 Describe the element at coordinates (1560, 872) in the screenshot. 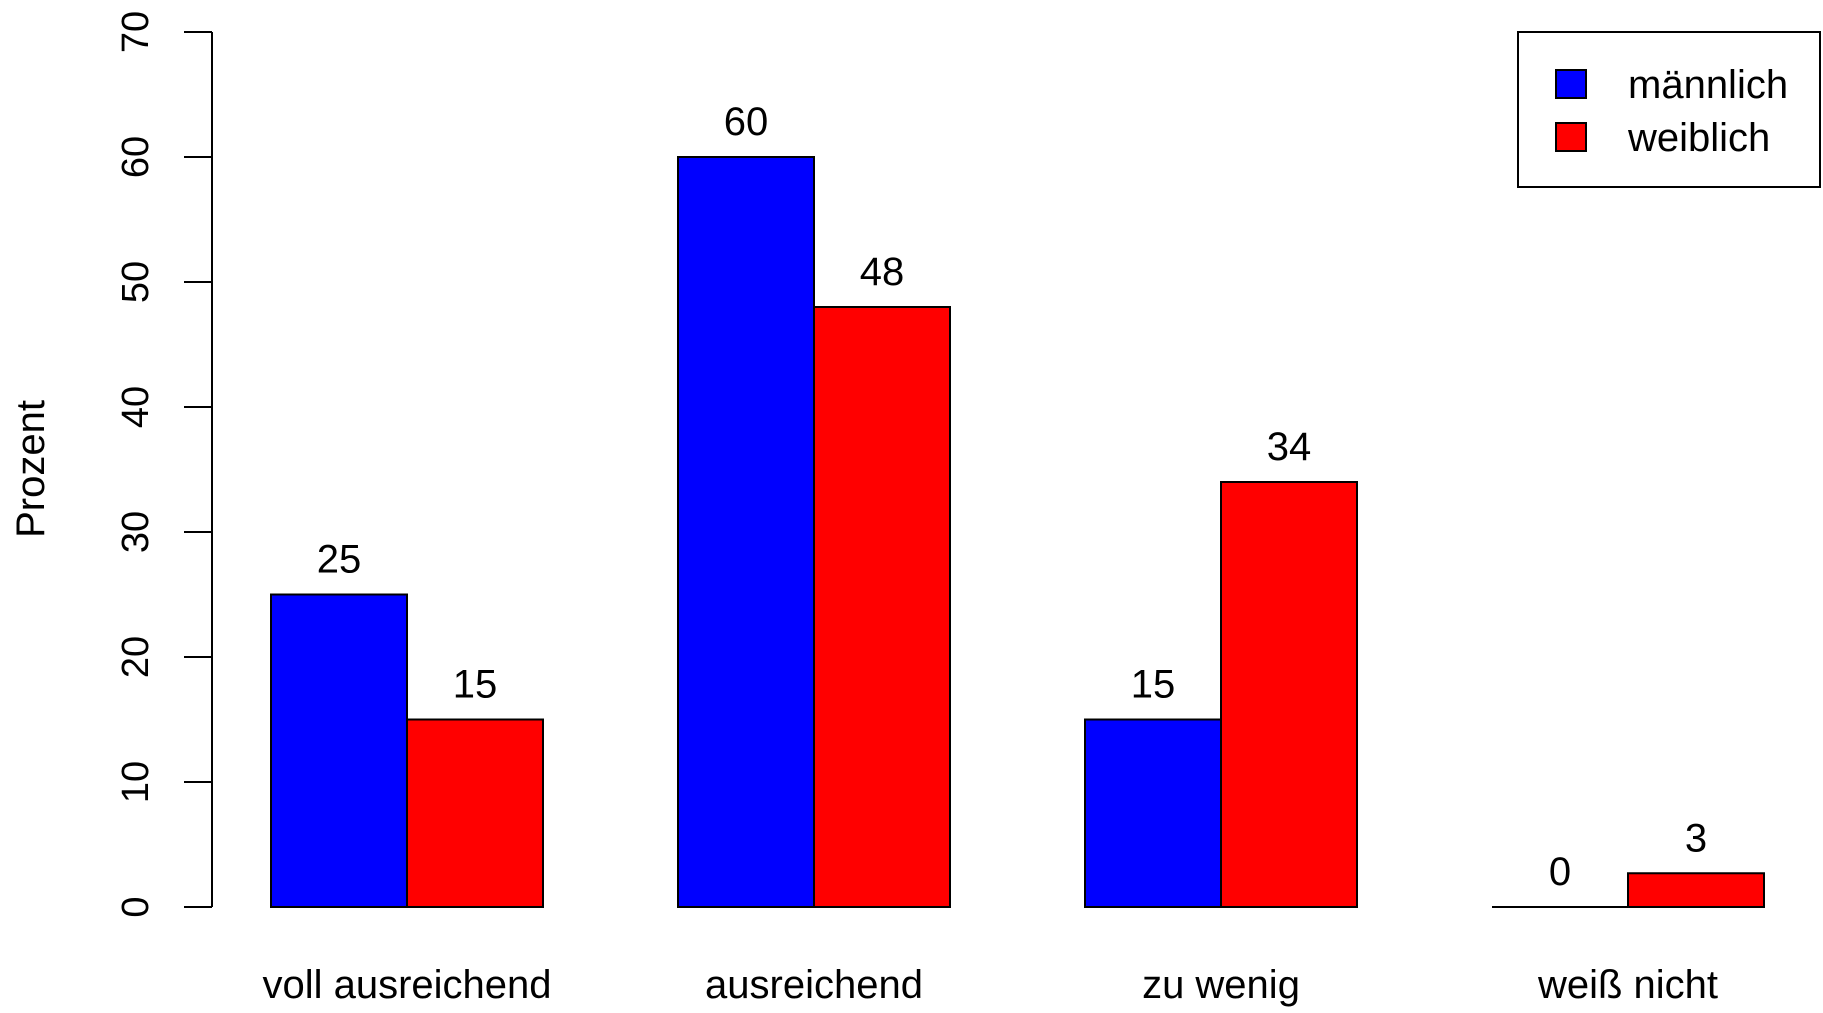

I see `value-label: 0` at that location.